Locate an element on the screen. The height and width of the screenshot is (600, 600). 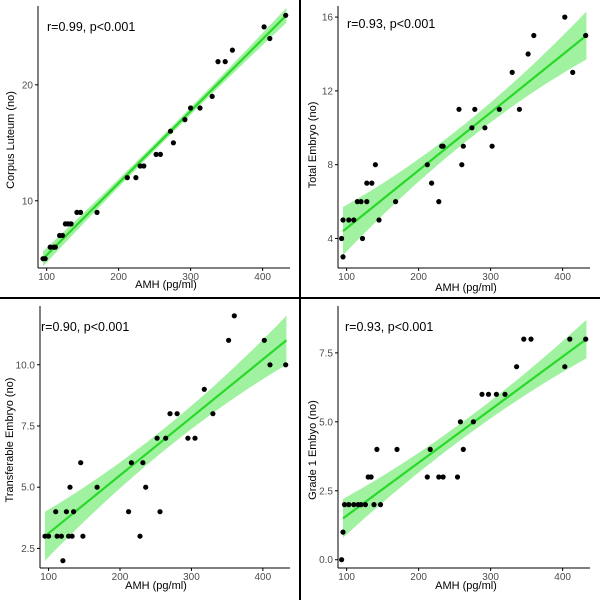
panel-annotation: r=0.90, p<0.001 is located at coordinates (85, 327).